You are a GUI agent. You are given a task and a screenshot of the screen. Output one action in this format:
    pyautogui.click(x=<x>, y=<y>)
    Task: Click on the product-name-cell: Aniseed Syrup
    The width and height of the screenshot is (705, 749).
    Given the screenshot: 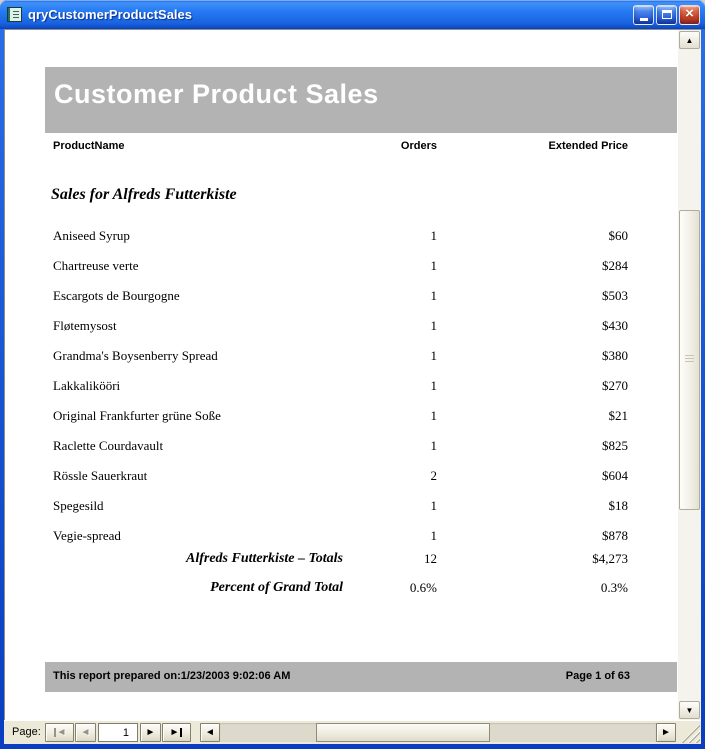 What is the action you would take?
    pyautogui.click(x=91, y=235)
    